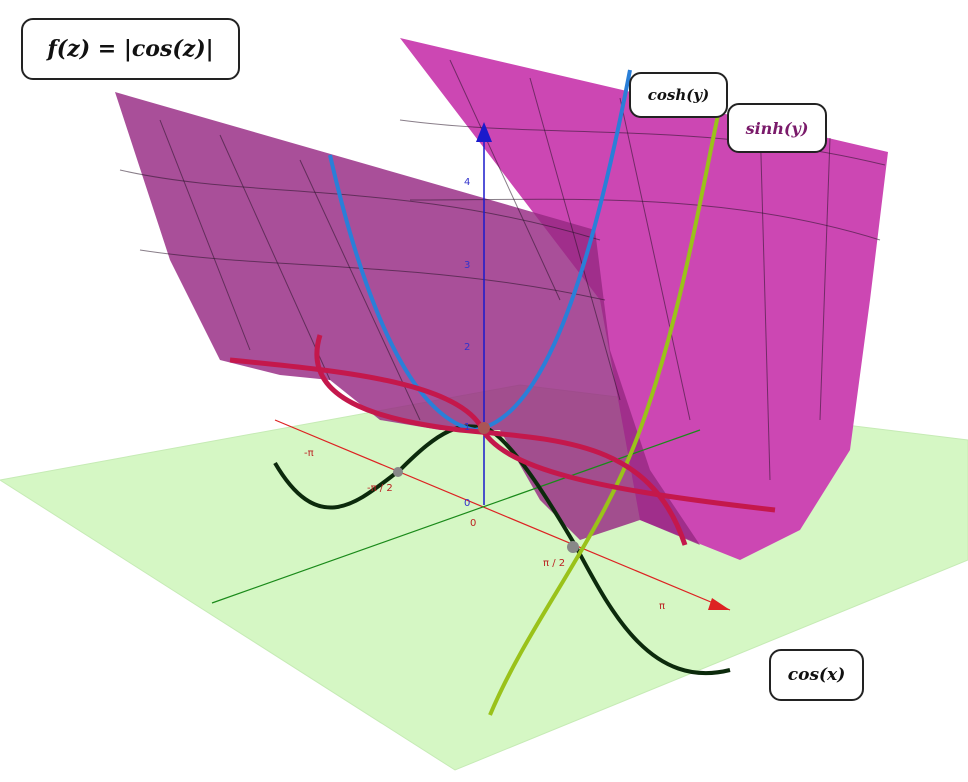 This screenshot has width=968, height=782. Describe the element at coordinates (467, 427) in the screenshot. I see `z-tick: 1` at that location.